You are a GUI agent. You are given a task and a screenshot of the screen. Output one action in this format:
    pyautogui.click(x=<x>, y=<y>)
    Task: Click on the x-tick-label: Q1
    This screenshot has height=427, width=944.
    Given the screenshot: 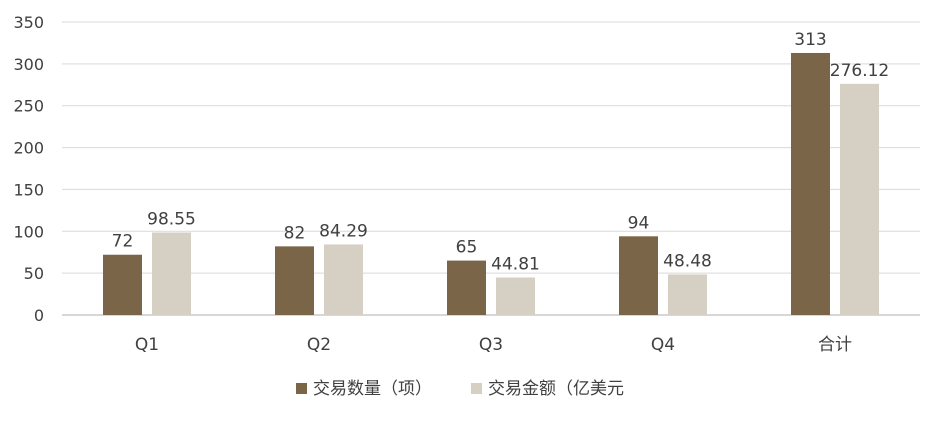 What is the action you would take?
    pyautogui.click(x=147, y=345)
    